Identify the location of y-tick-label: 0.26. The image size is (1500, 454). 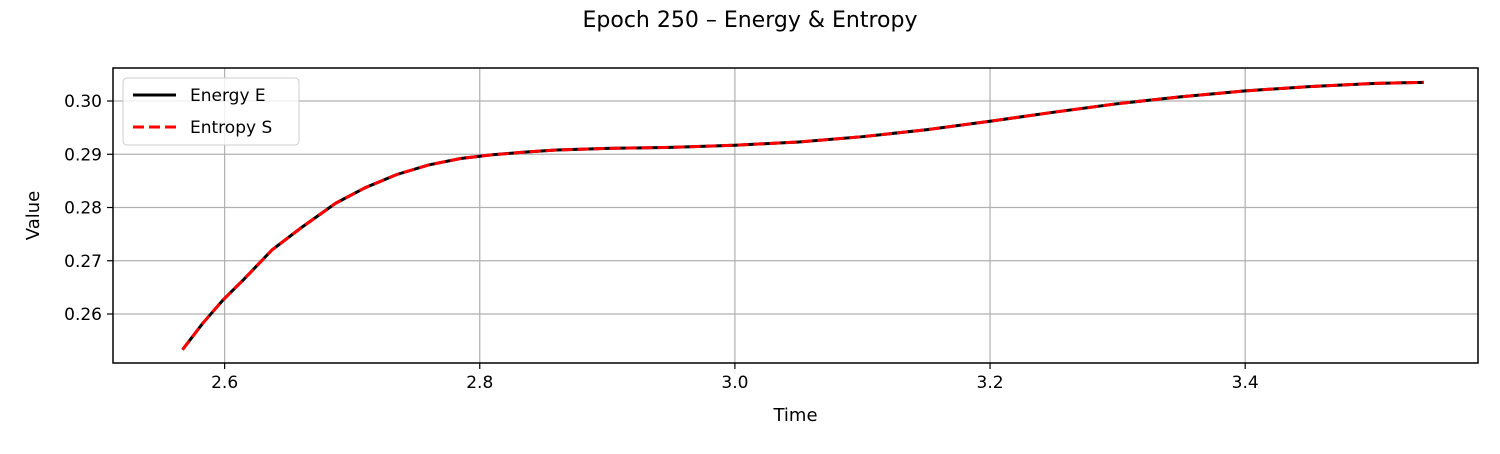
(83, 315).